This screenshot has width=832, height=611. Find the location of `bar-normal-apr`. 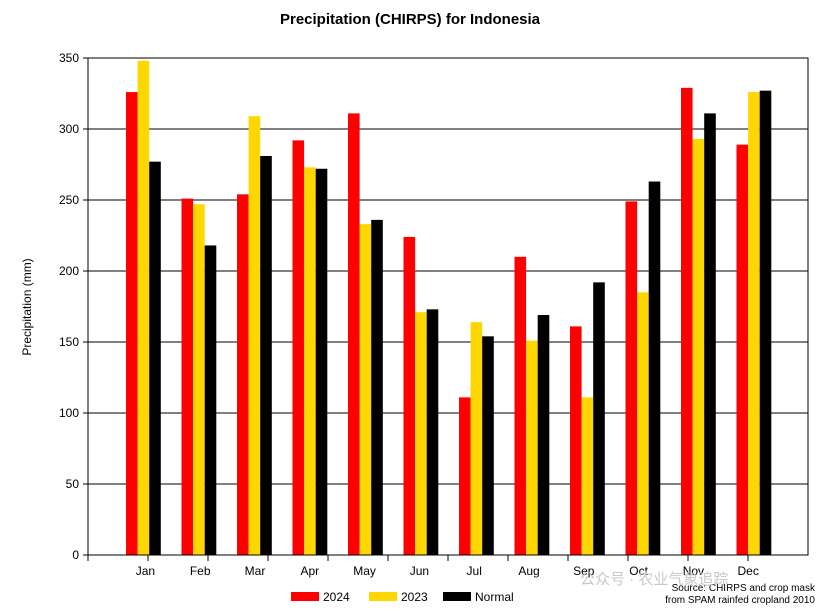

bar-normal-apr is located at coordinates (321, 361).